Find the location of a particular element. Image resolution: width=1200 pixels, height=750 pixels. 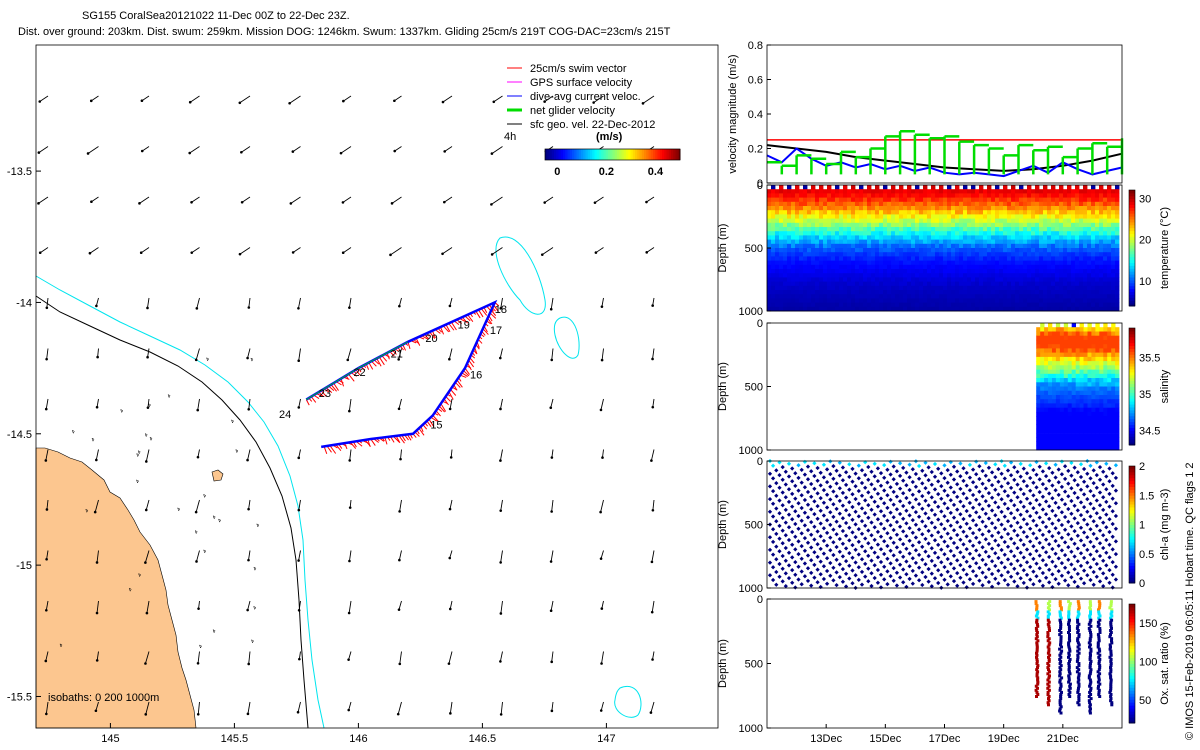

colorbar-cell is located at coordinates (620, 154).